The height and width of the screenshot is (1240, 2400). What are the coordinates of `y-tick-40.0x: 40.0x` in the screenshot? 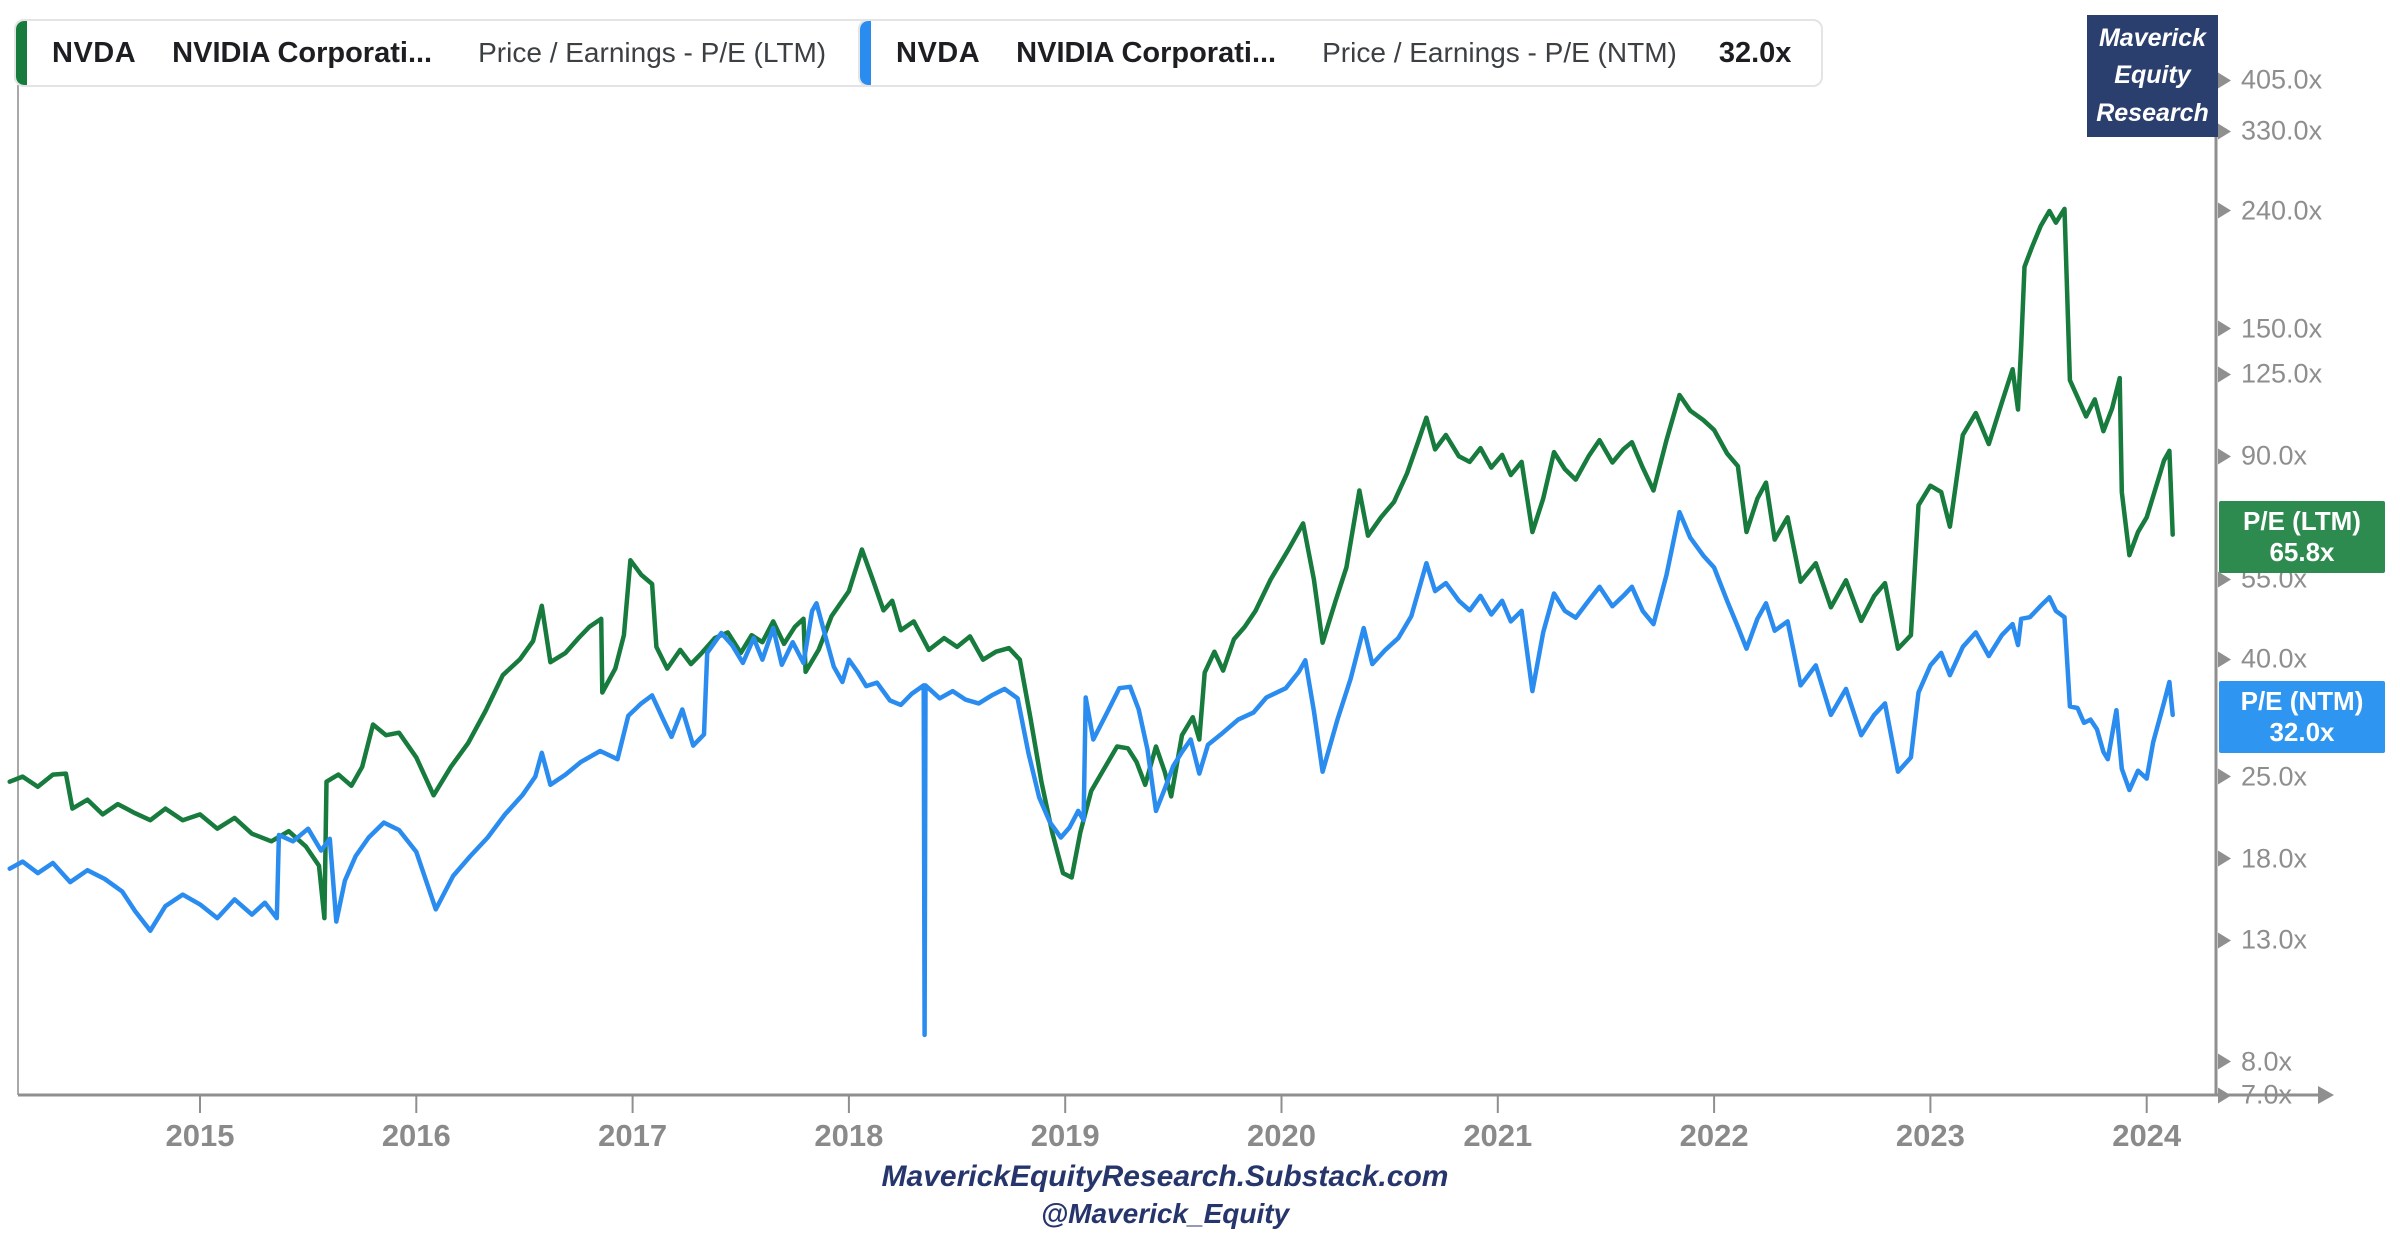 It's located at (2262, 659).